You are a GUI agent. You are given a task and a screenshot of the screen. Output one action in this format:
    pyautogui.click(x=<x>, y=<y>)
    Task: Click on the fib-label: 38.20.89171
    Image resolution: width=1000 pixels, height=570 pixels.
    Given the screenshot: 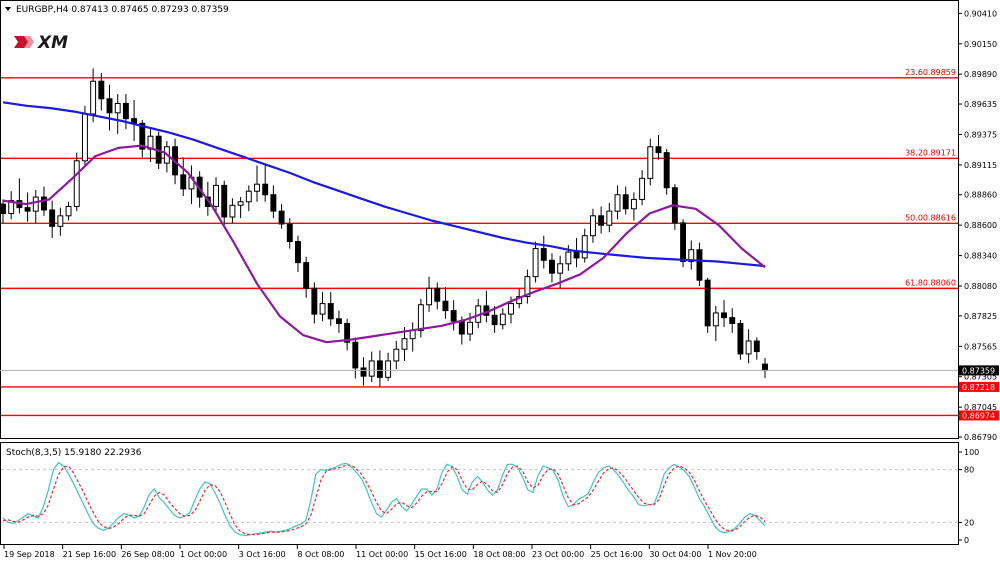 What is the action you would take?
    pyautogui.click(x=930, y=152)
    